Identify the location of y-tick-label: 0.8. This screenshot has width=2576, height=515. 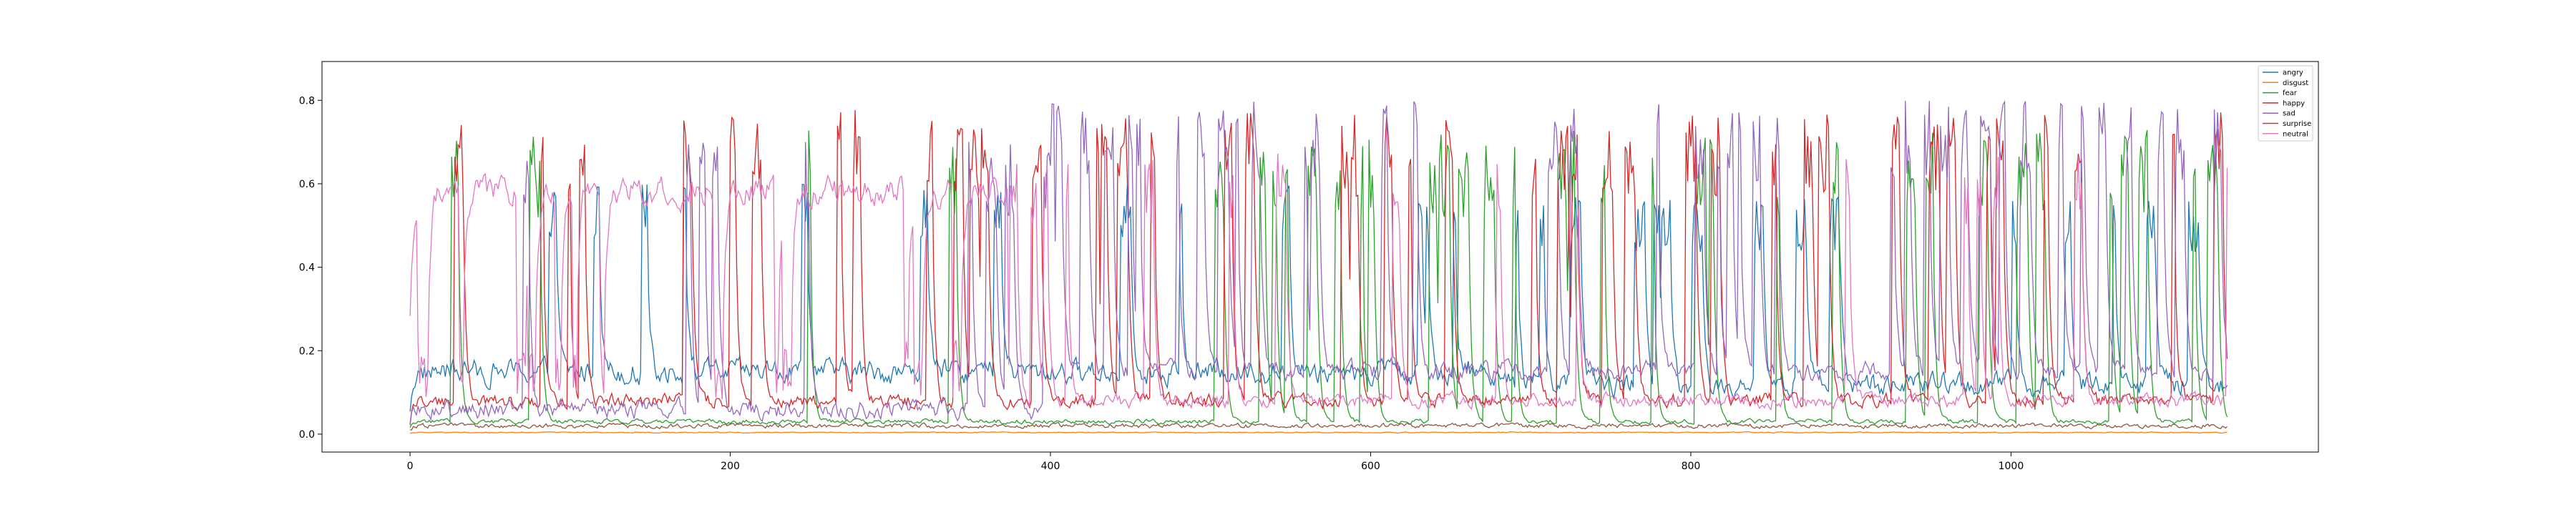
(307, 101).